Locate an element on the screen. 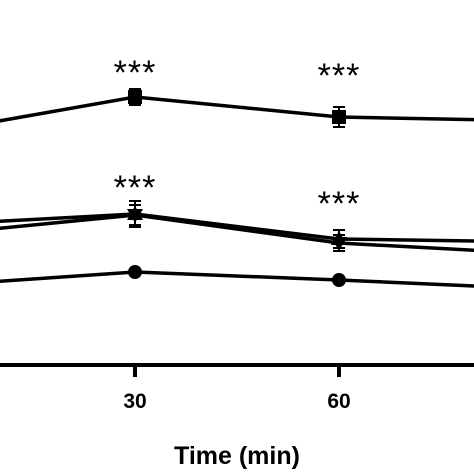  series-square is located at coordinates (237, 108).